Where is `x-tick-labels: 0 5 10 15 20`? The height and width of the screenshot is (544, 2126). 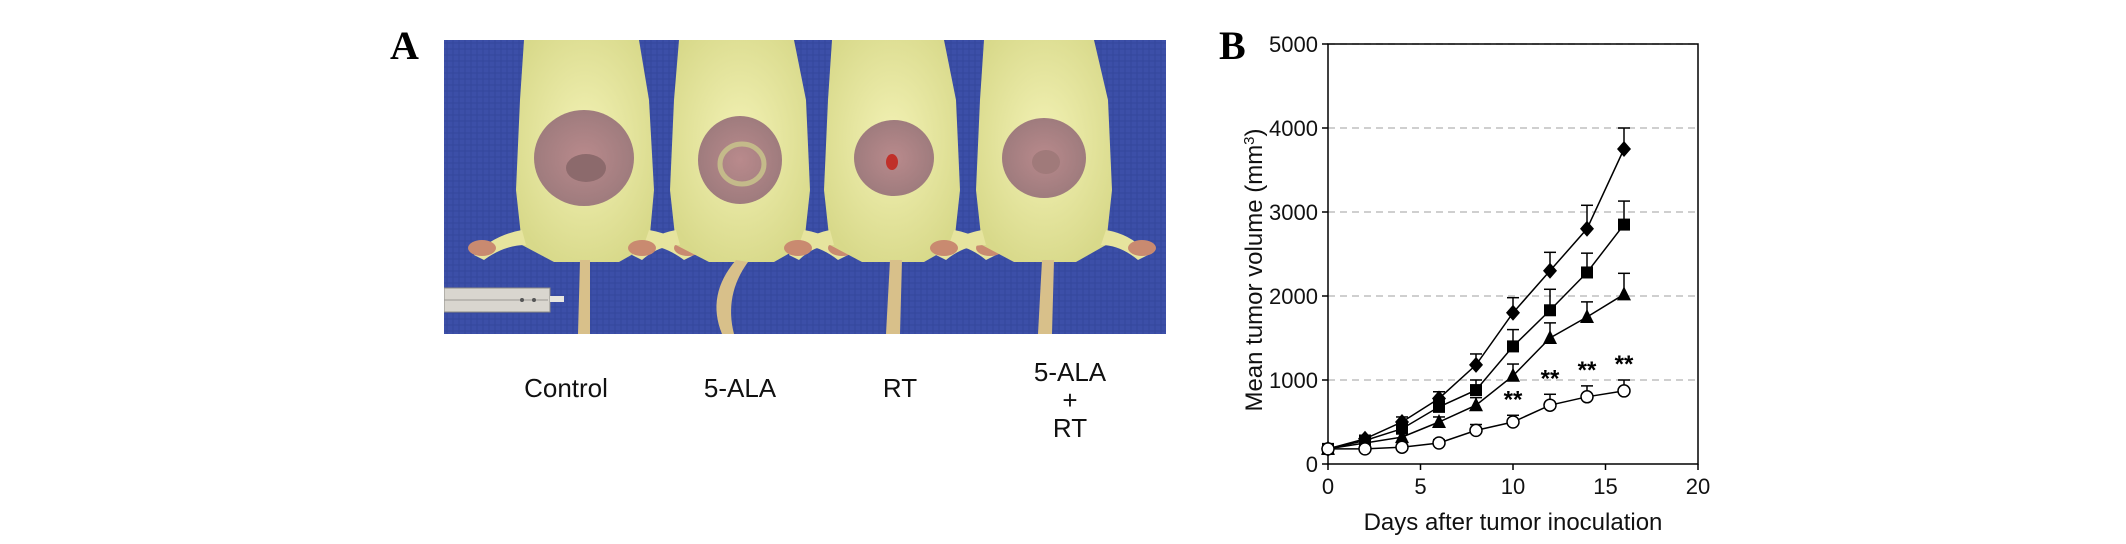 x-tick-labels: 0 5 10 15 20 is located at coordinates (1516, 486).